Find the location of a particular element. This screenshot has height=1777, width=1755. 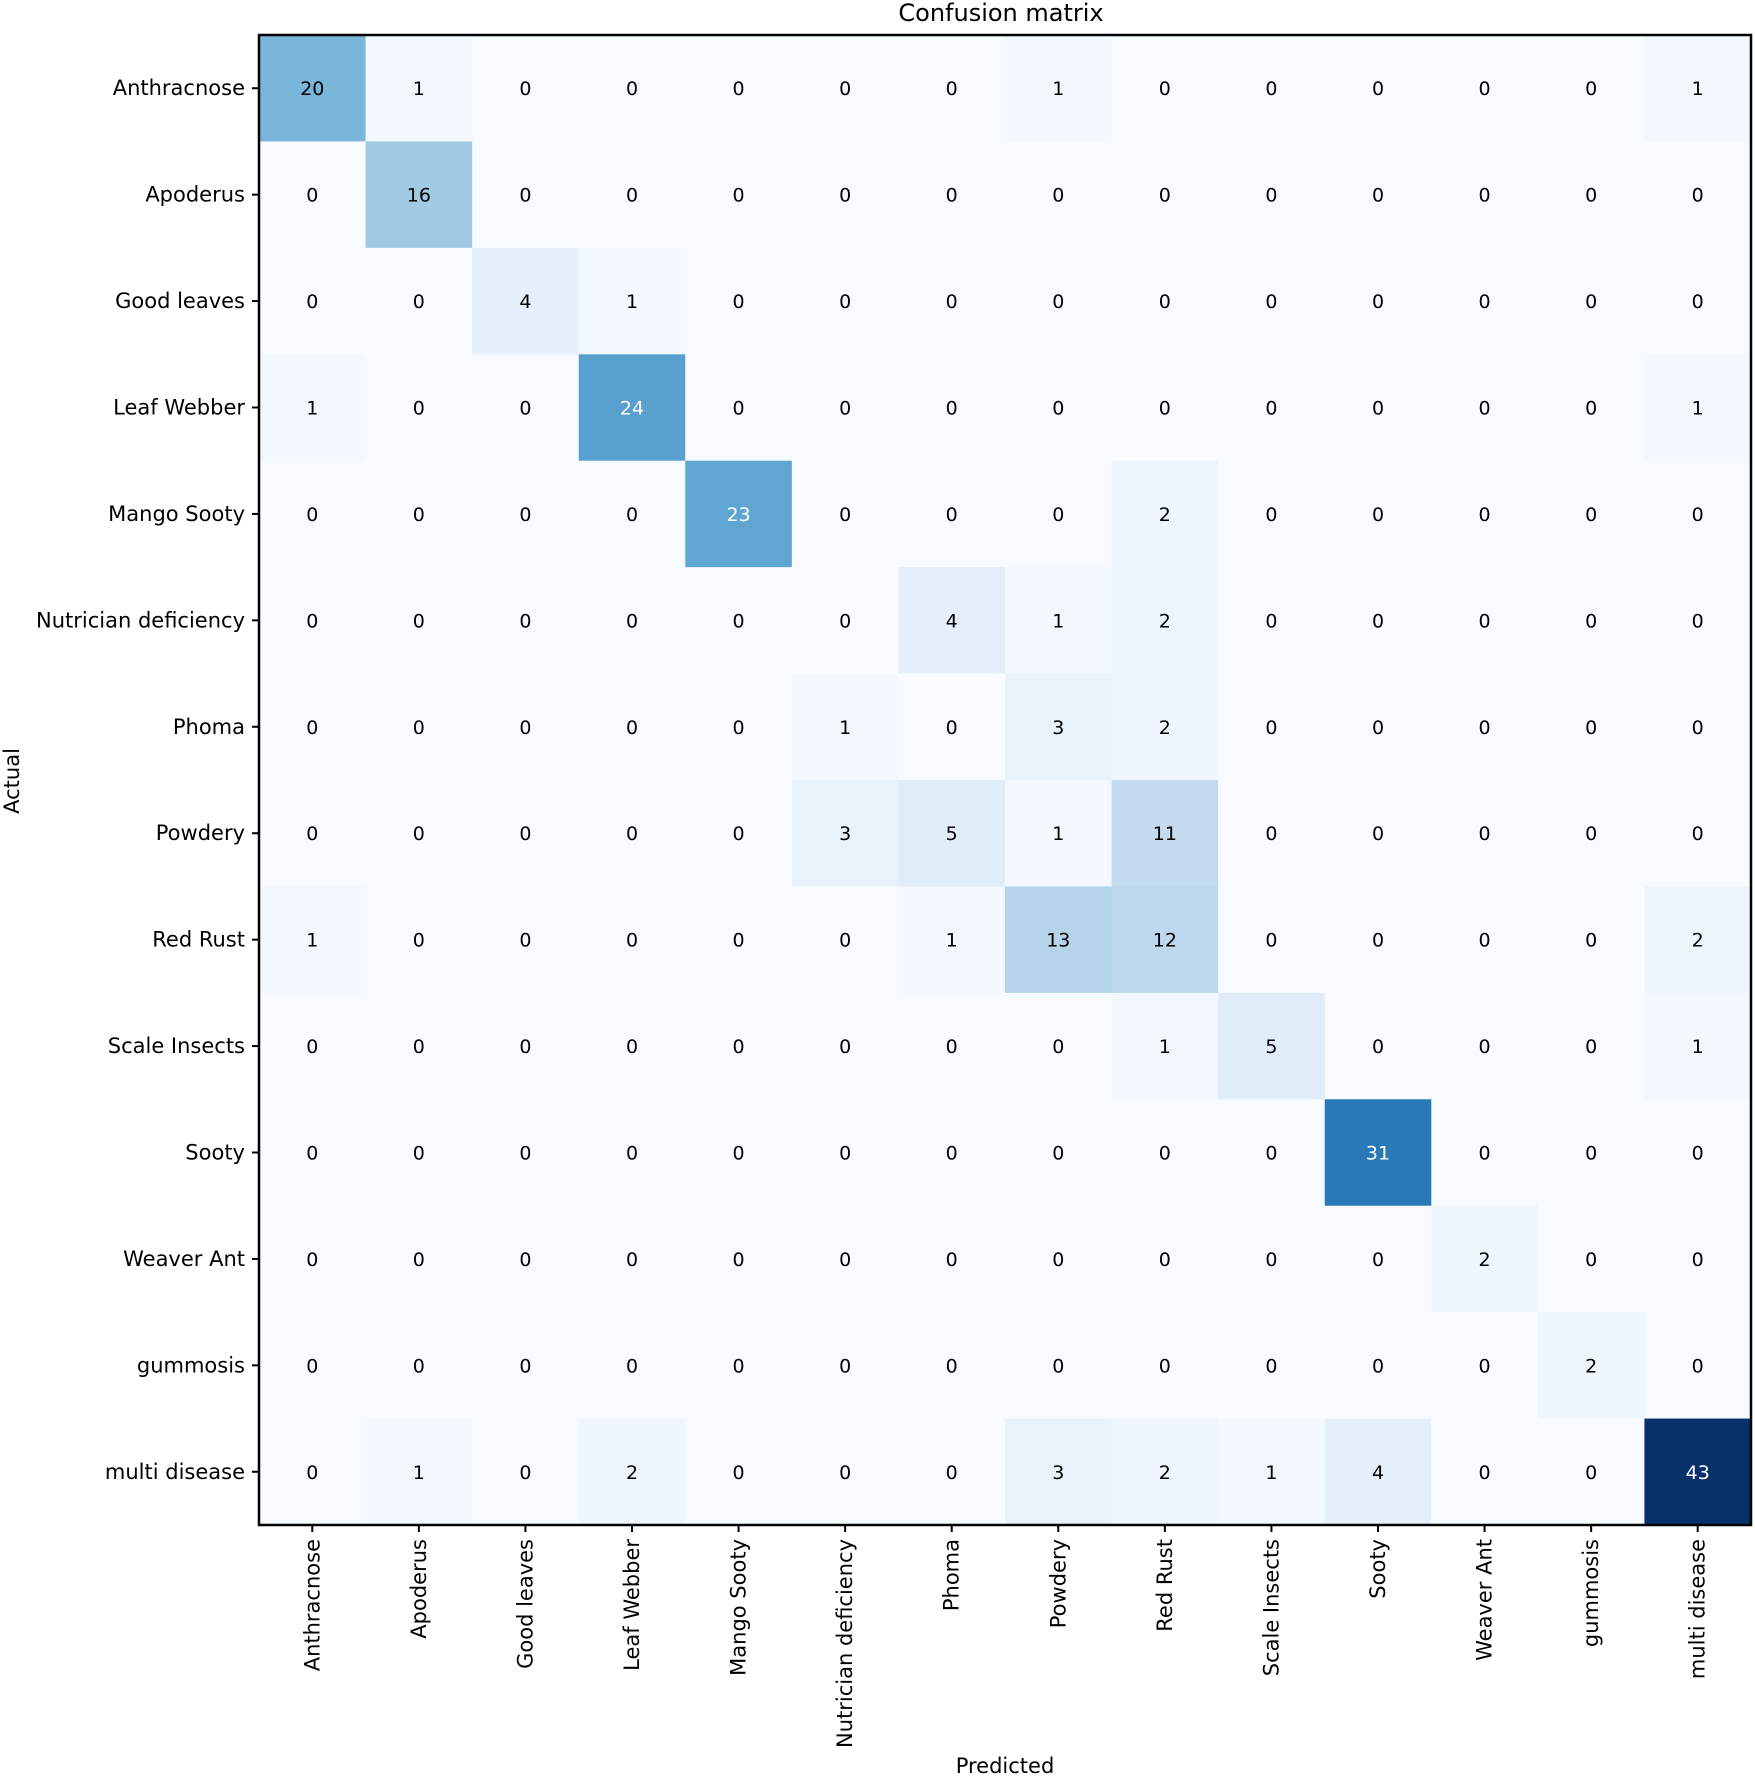

x-tick-label: multi disease is located at coordinates (1698, 1609).